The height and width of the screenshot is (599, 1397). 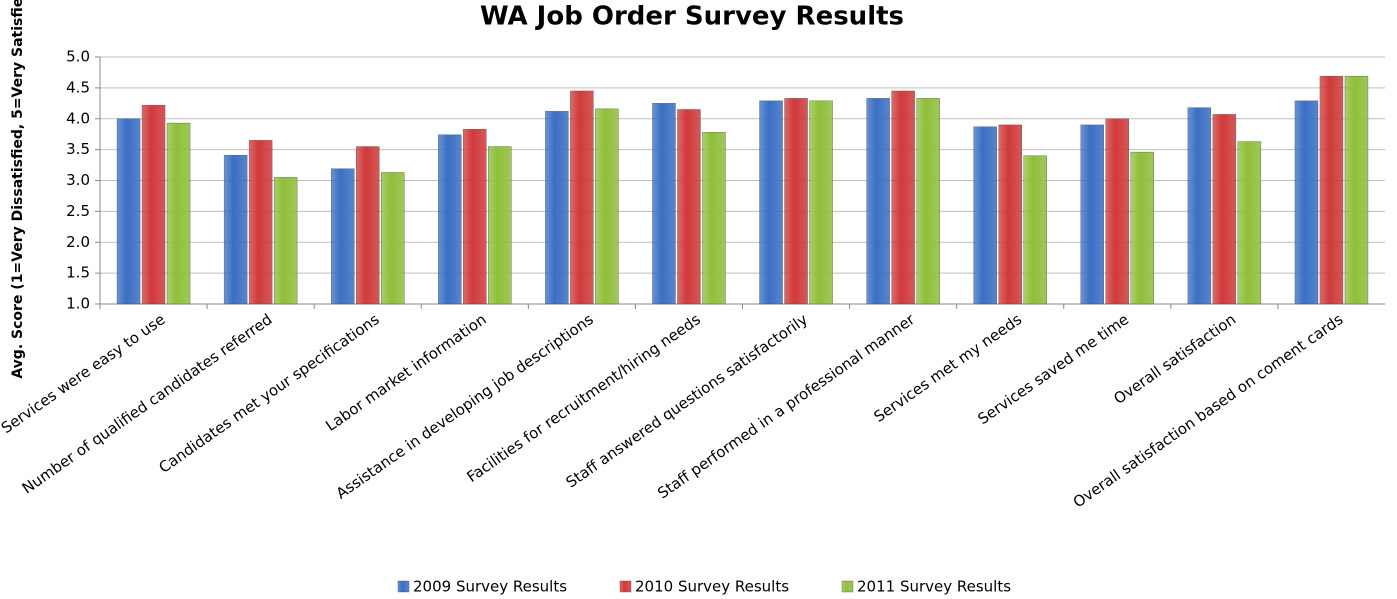 I want to click on chart-title: WA Job Order Survey Results, so click(x=692, y=17).